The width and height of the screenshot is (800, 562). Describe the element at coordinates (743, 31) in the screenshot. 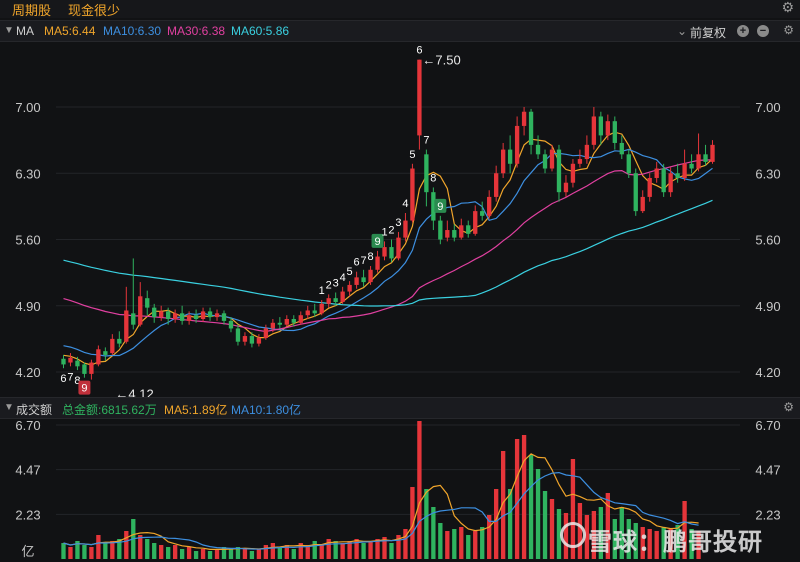

I see `zoom-in-icon: +` at that location.